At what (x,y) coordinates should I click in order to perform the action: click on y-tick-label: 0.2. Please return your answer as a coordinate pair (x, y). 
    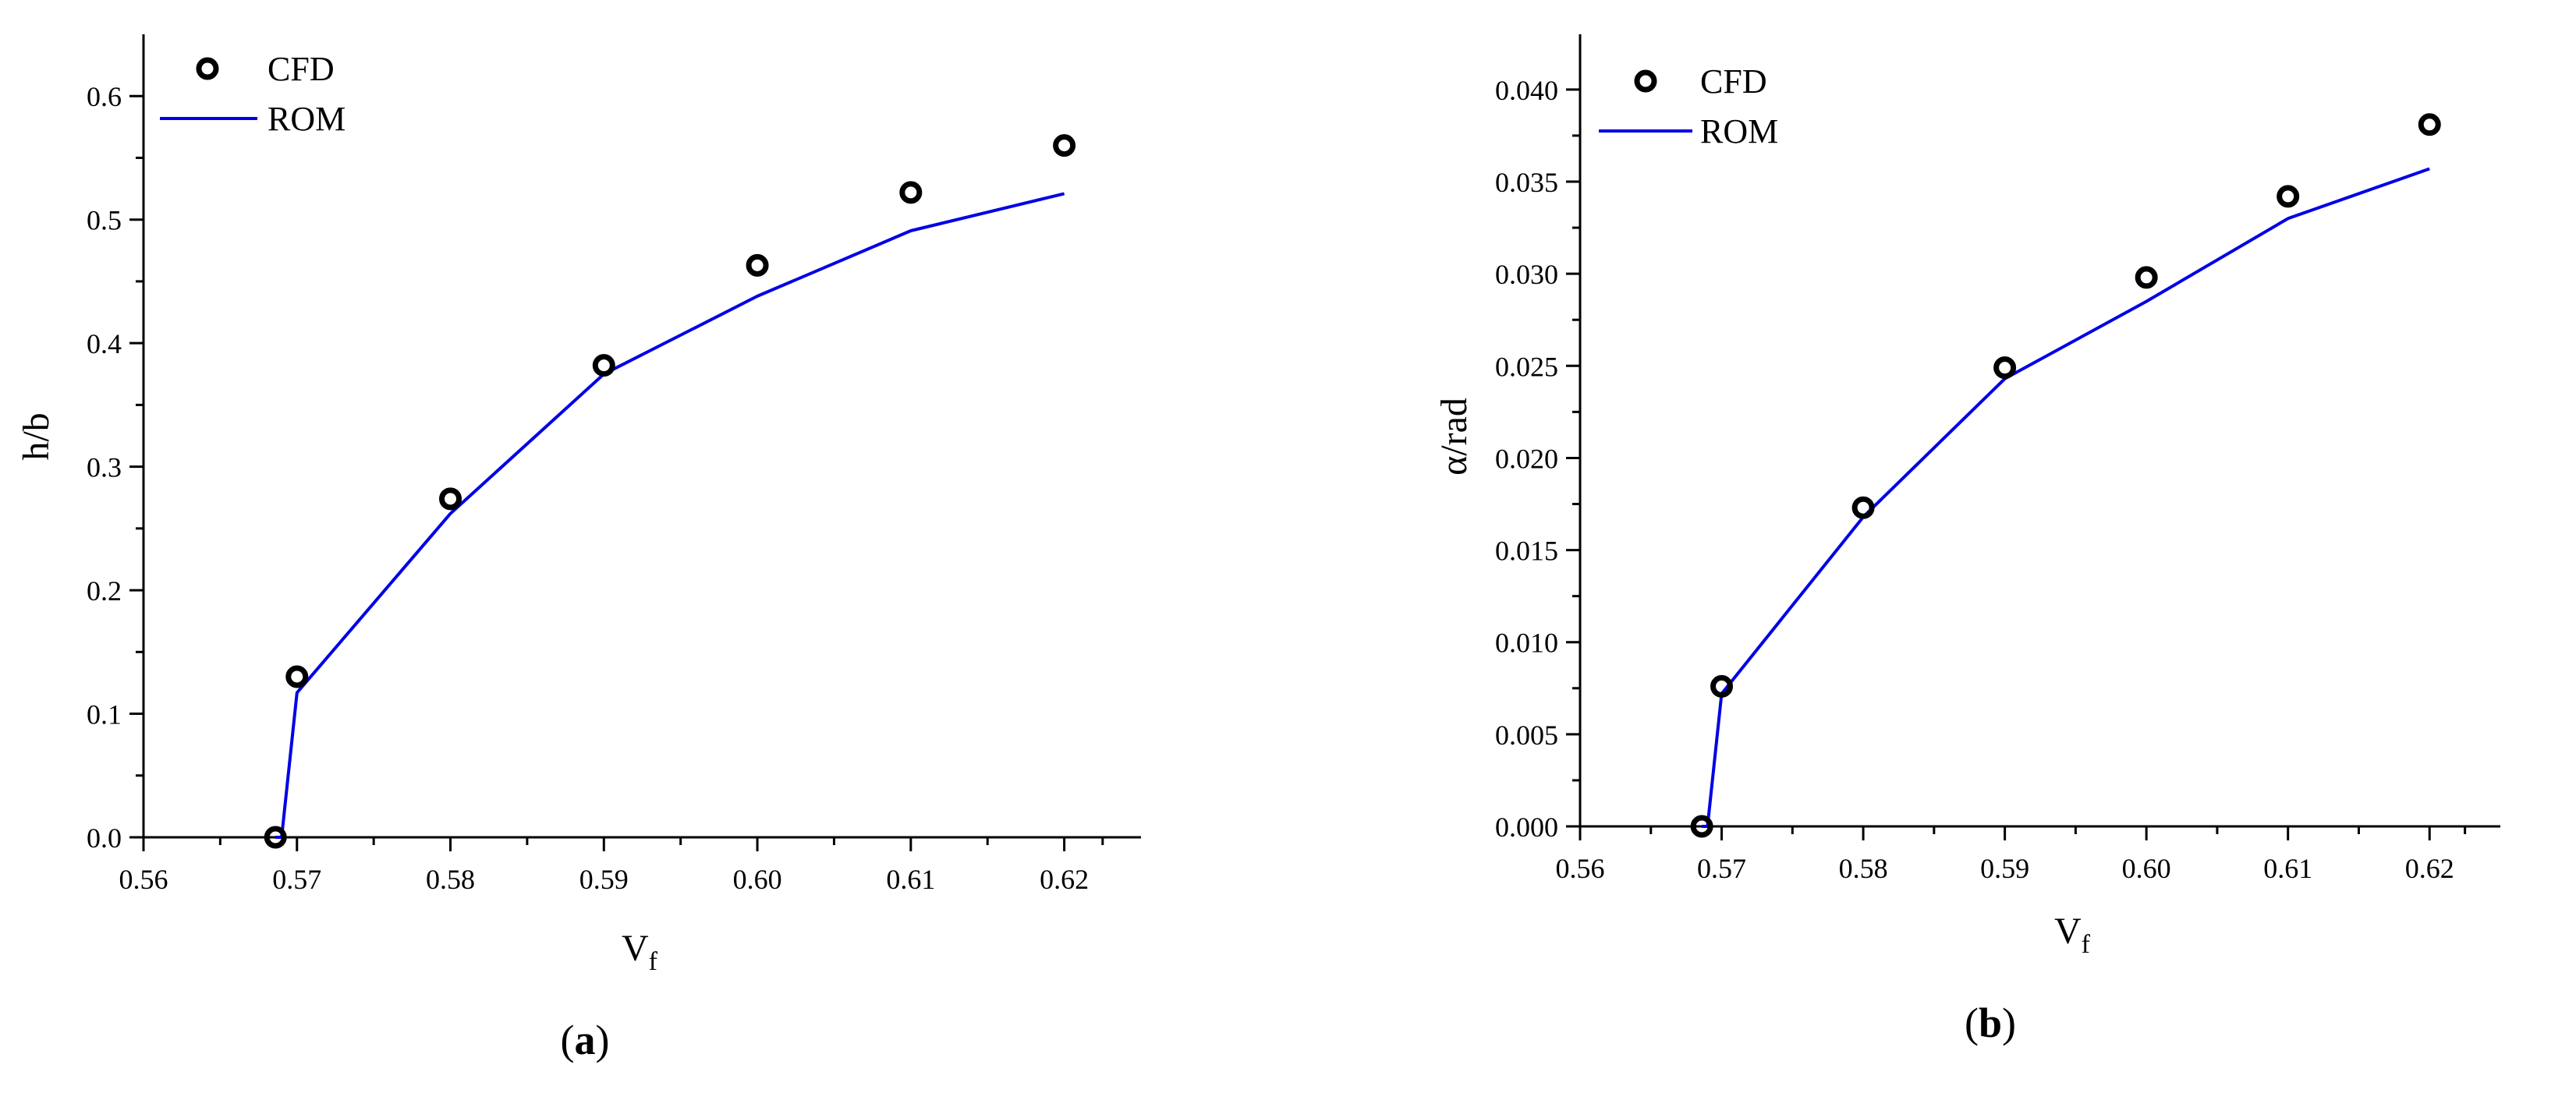
    Looking at the image, I should click on (105, 591).